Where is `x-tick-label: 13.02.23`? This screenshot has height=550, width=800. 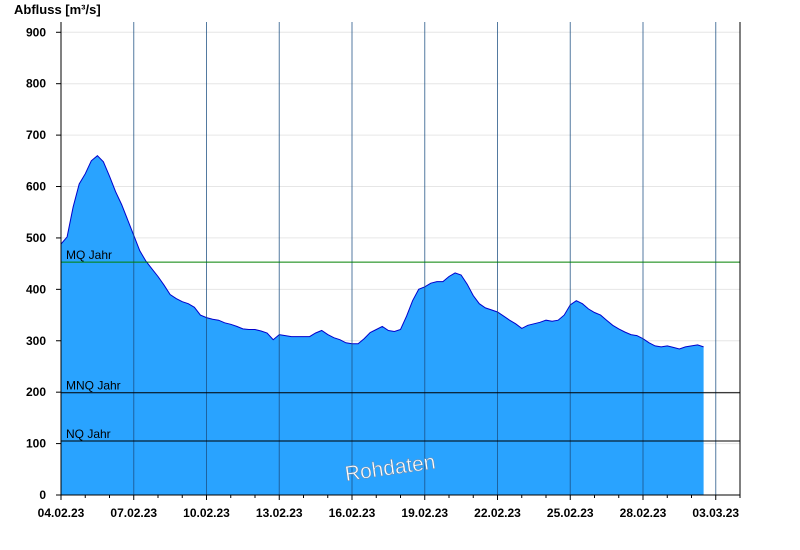 x-tick-label: 13.02.23 is located at coordinates (279, 513).